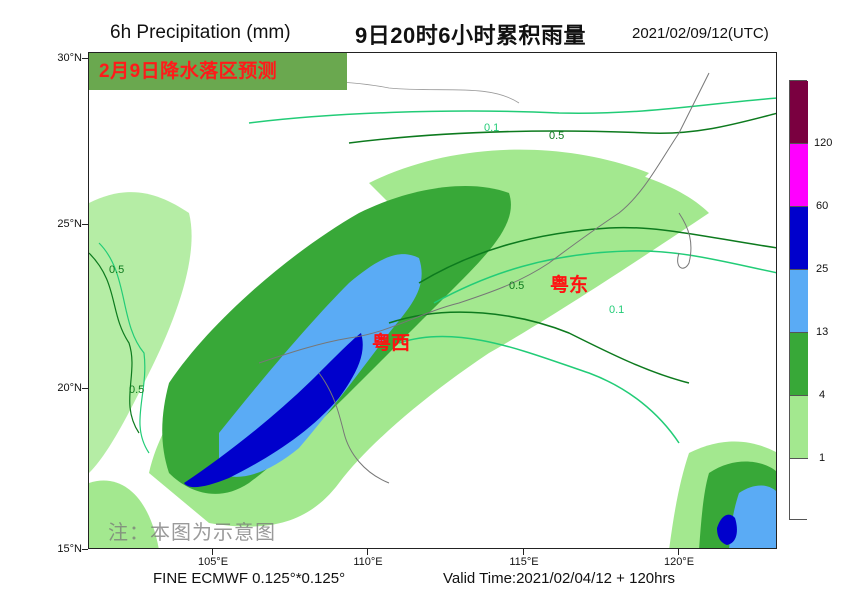 The width and height of the screenshot is (842, 602). What do you see at coordinates (822, 206) in the screenshot?
I see `colorbar-label: 60` at bounding box center [822, 206].